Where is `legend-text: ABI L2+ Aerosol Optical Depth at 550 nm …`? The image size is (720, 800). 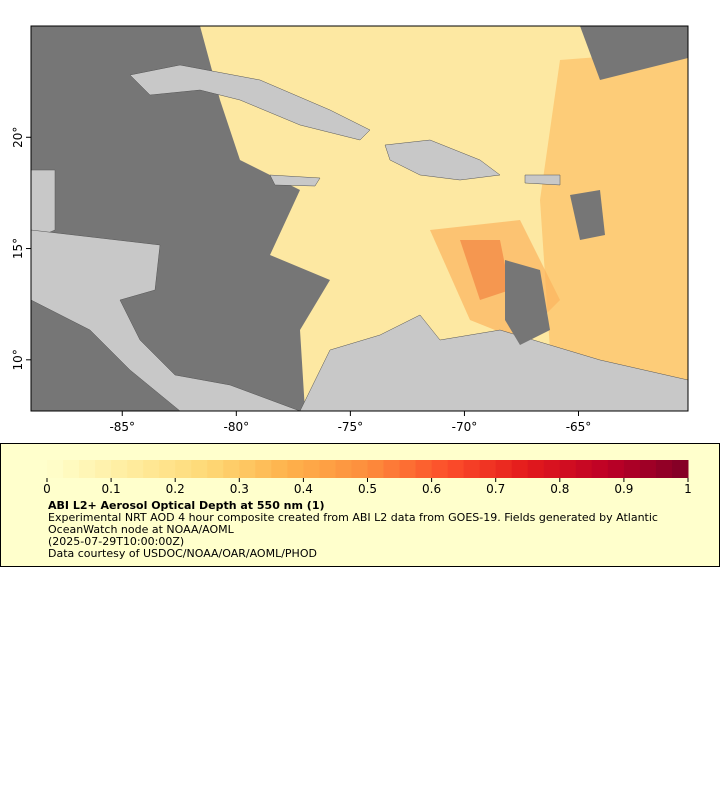 legend-text: ABI L2+ Aerosol Optical Depth at 550 nm … is located at coordinates (373, 530).